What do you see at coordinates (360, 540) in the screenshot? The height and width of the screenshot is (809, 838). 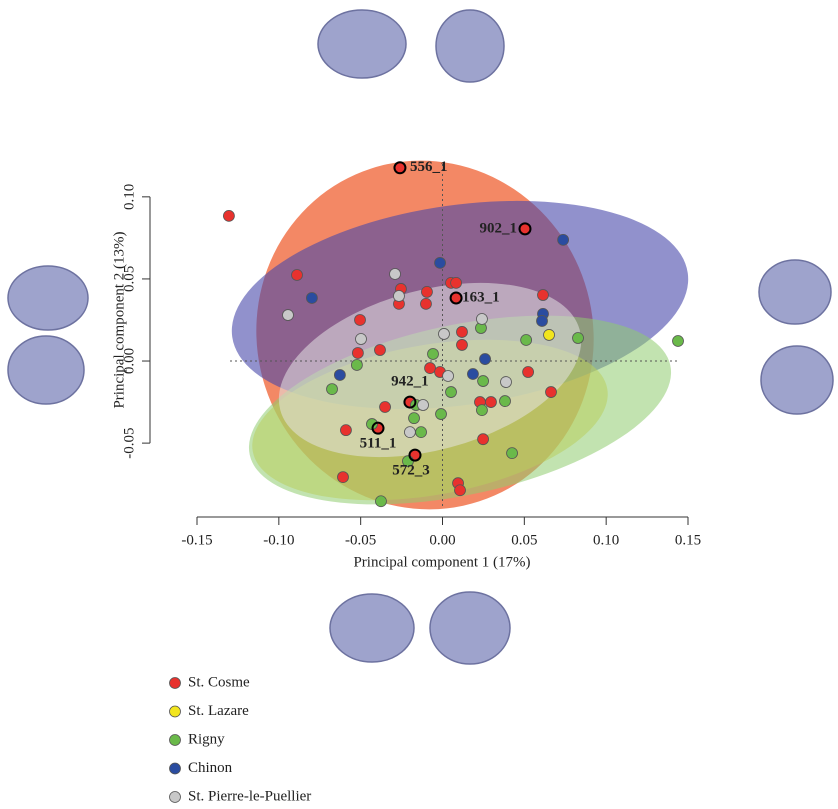 I see `x-tick-label: -0.05` at bounding box center [360, 540].